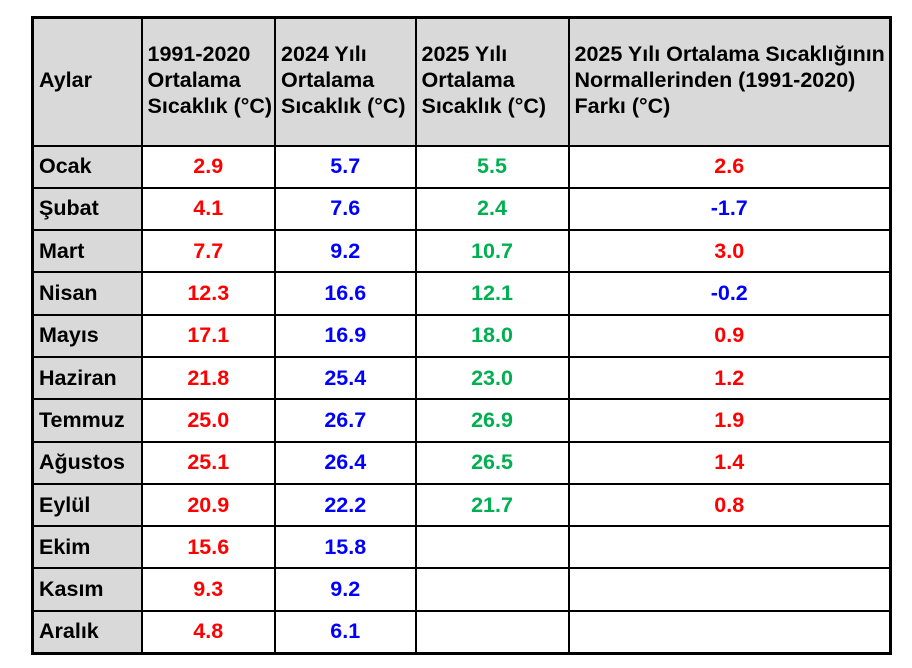 The image size is (912, 668). What do you see at coordinates (729, 378) in the screenshot?
I see `diff-2025-cell: 1.2` at bounding box center [729, 378].